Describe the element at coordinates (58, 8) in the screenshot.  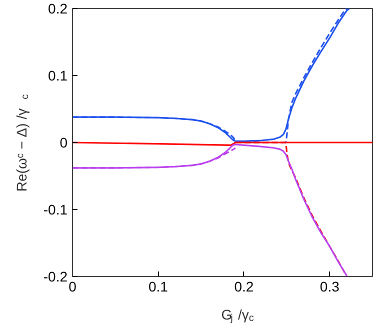
I see `y-tick-label: 0.2` at that location.